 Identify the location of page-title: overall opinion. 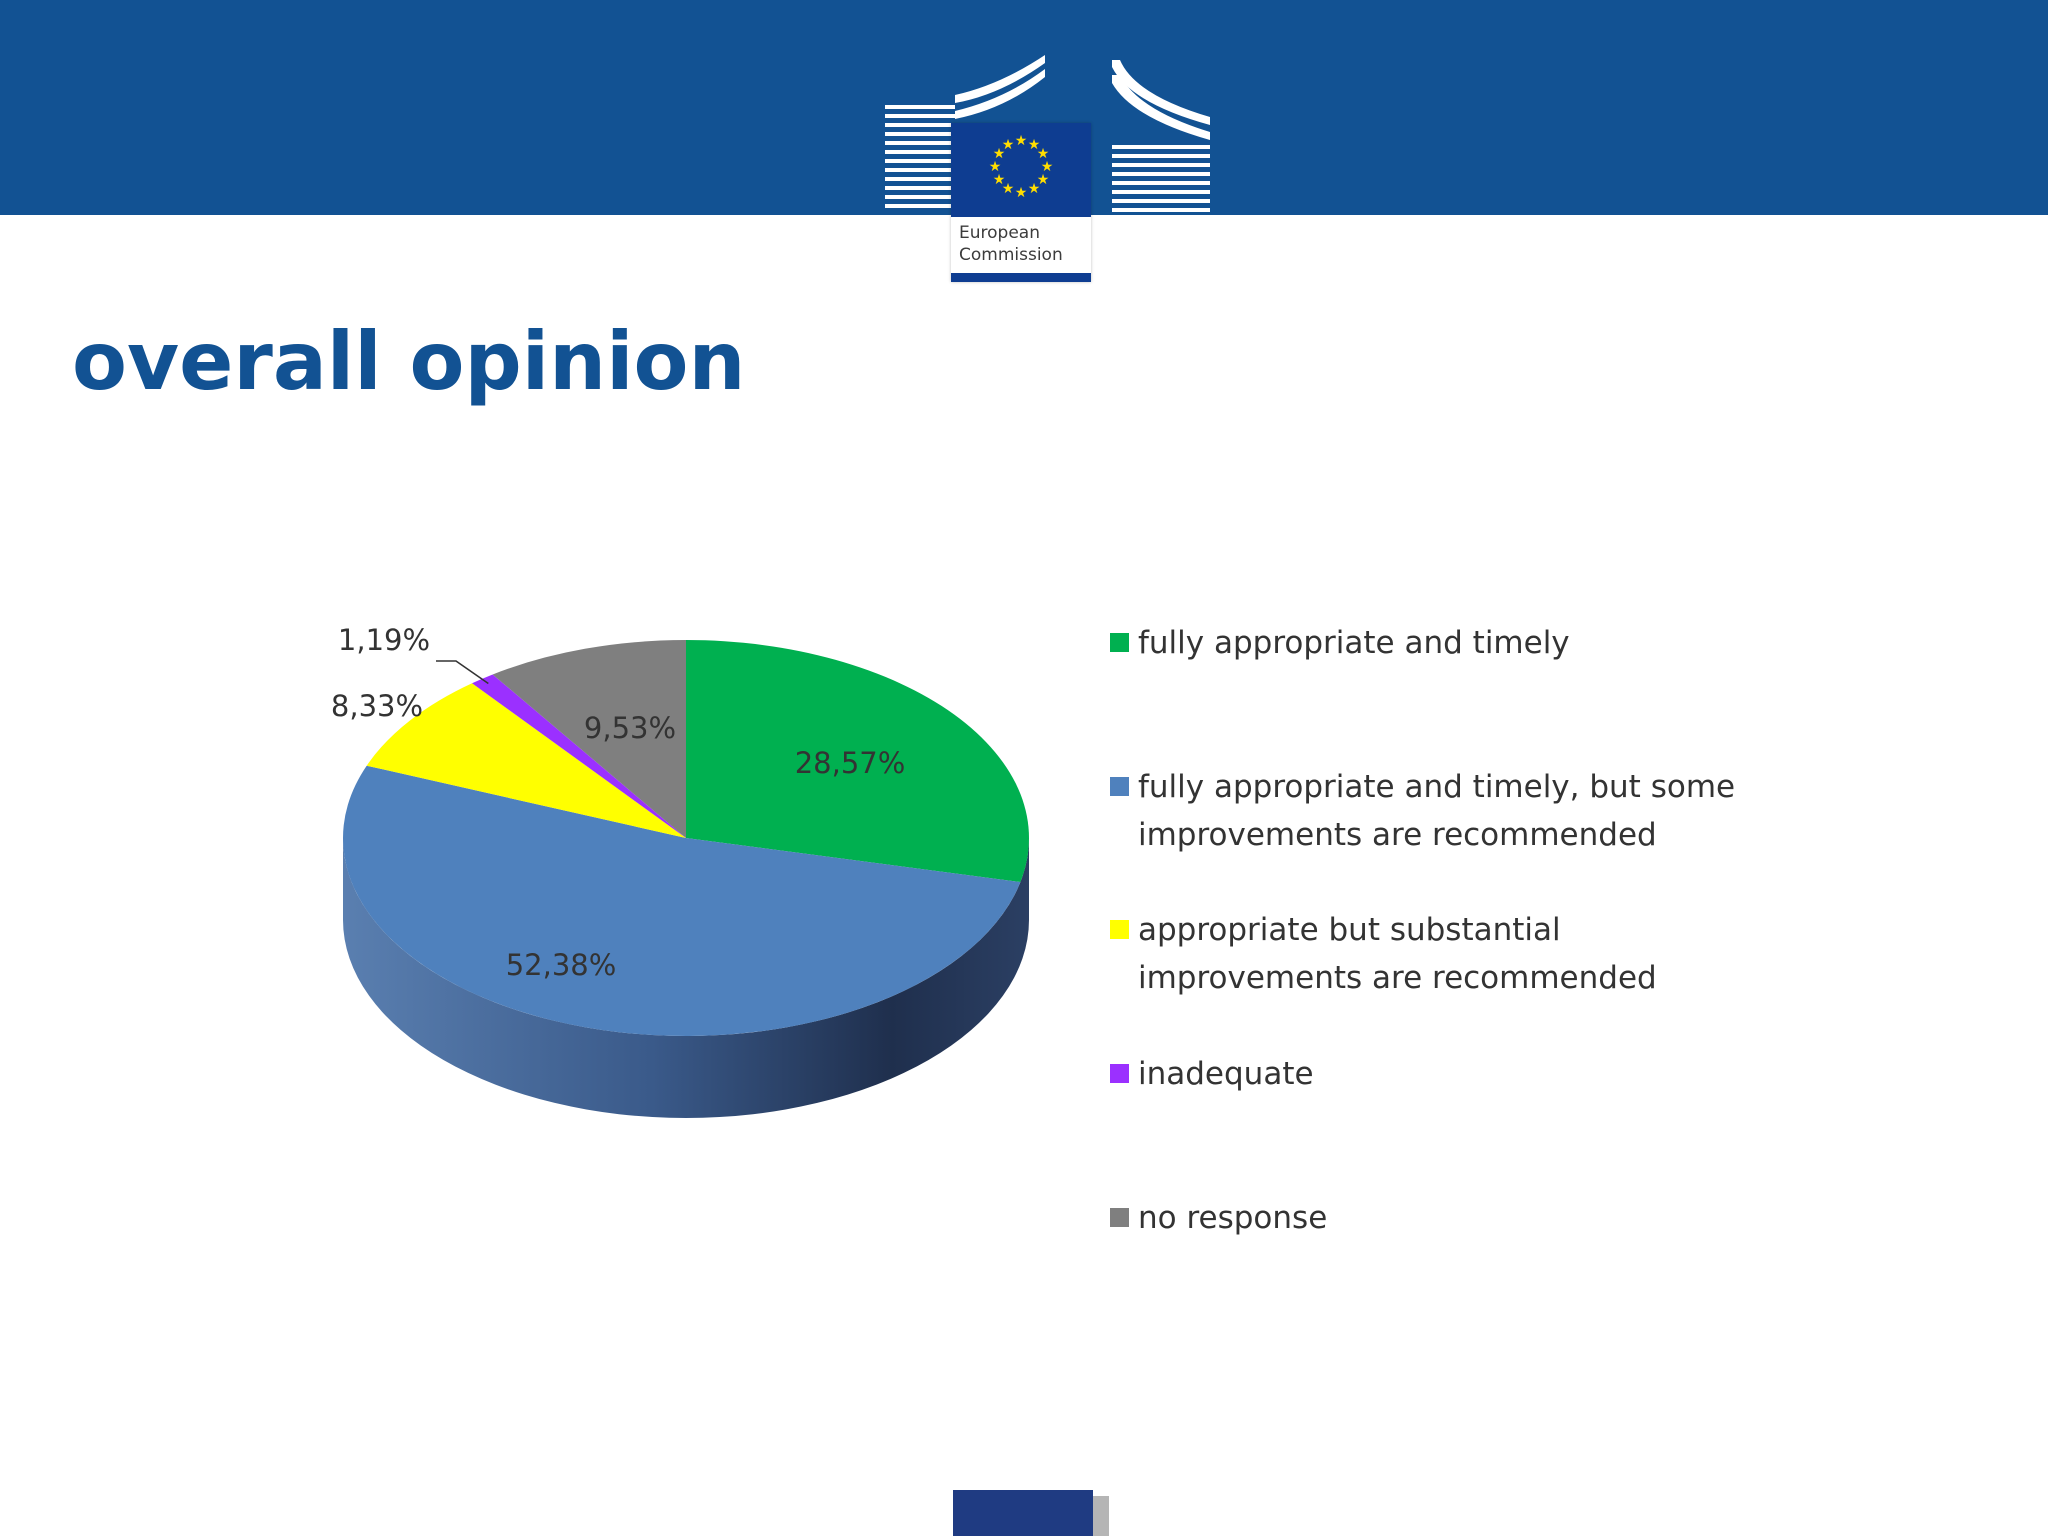
(409, 361).